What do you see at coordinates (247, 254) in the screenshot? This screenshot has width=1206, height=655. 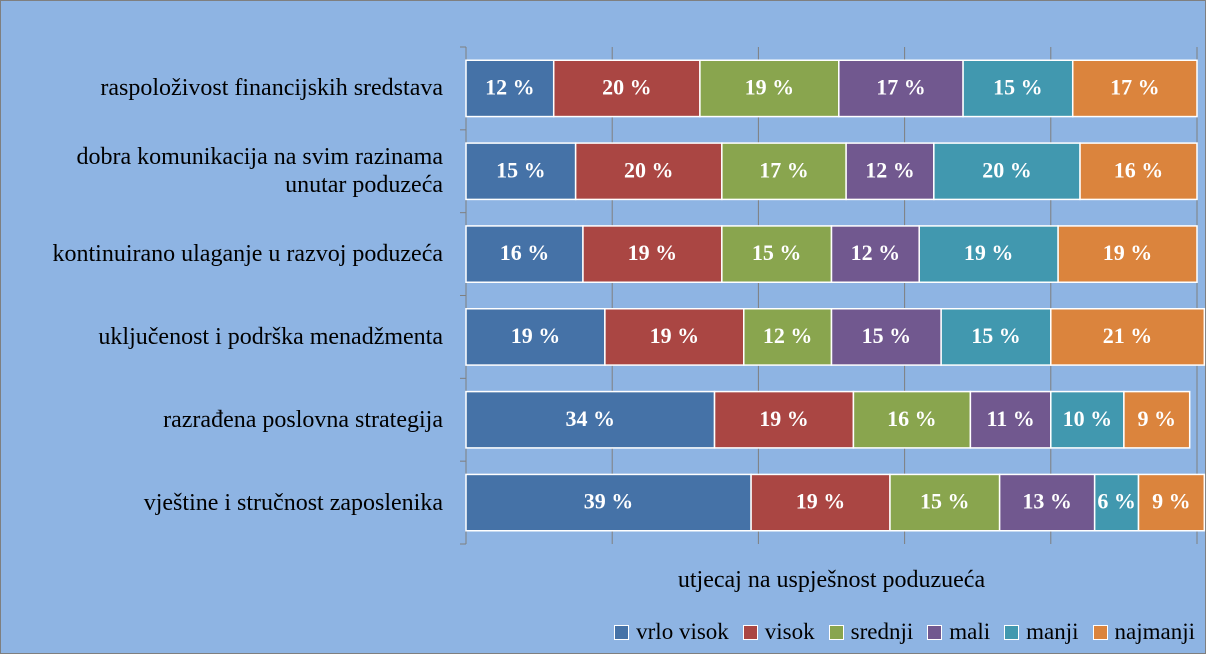 I see `category-label: kontinuirano ulaganje u razvoj poduzeća` at bounding box center [247, 254].